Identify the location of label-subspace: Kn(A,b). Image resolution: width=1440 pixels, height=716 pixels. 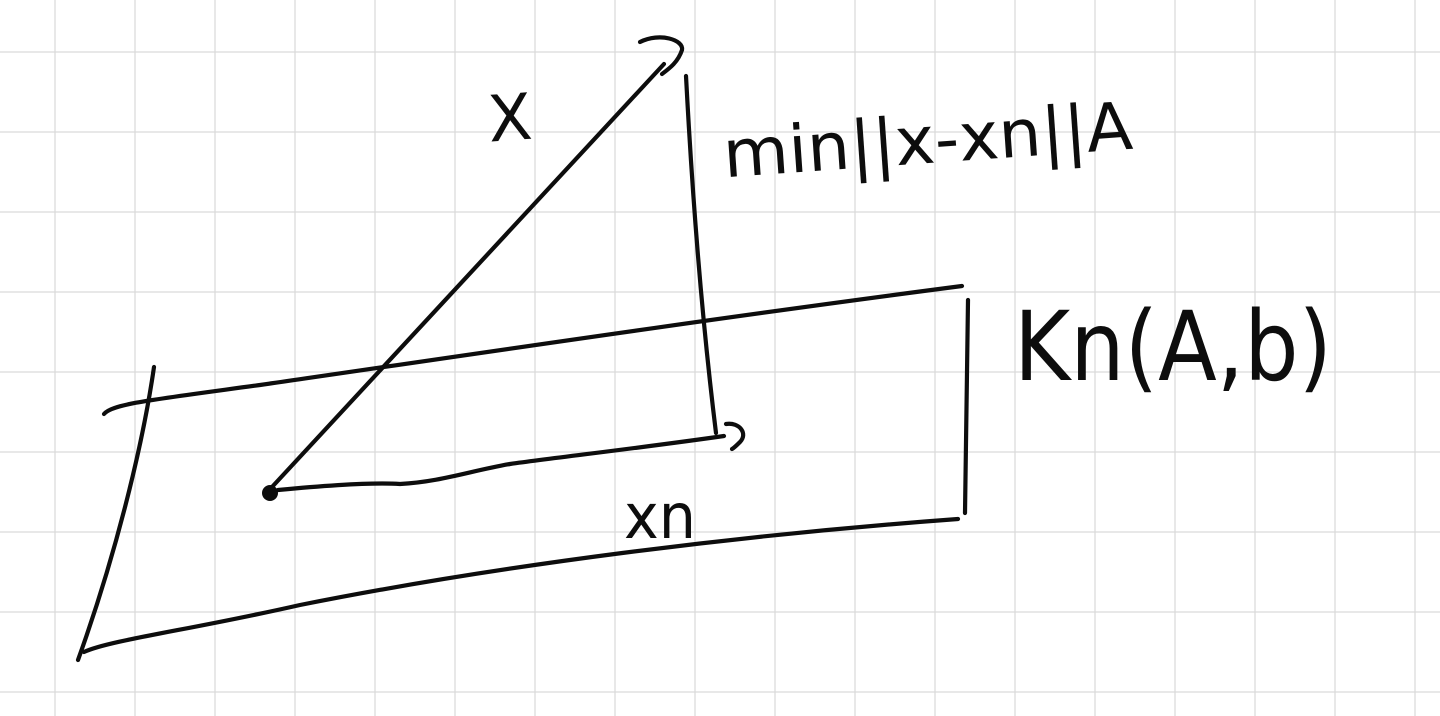
(1173, 347).